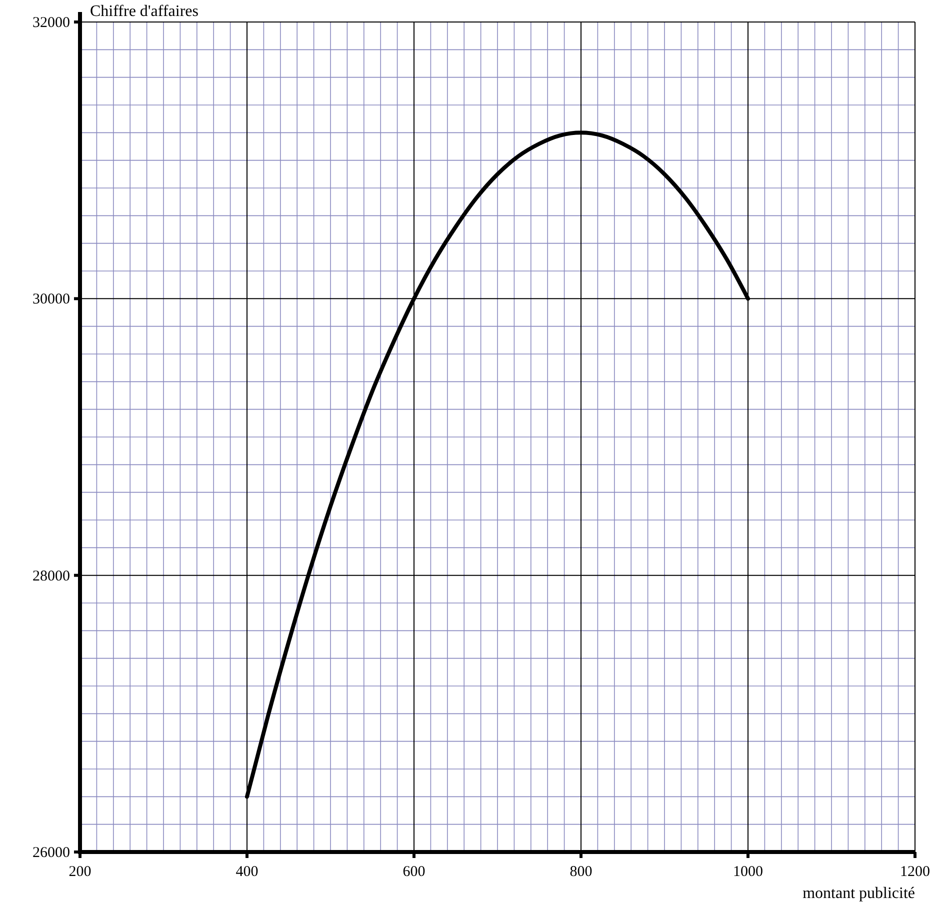 The height and width of the screenshot is (923, 940). What do you see at coordinates (51, 576) in the screenshot?
I see `y-tick-label: 28000` at bounding box center [51, 576].